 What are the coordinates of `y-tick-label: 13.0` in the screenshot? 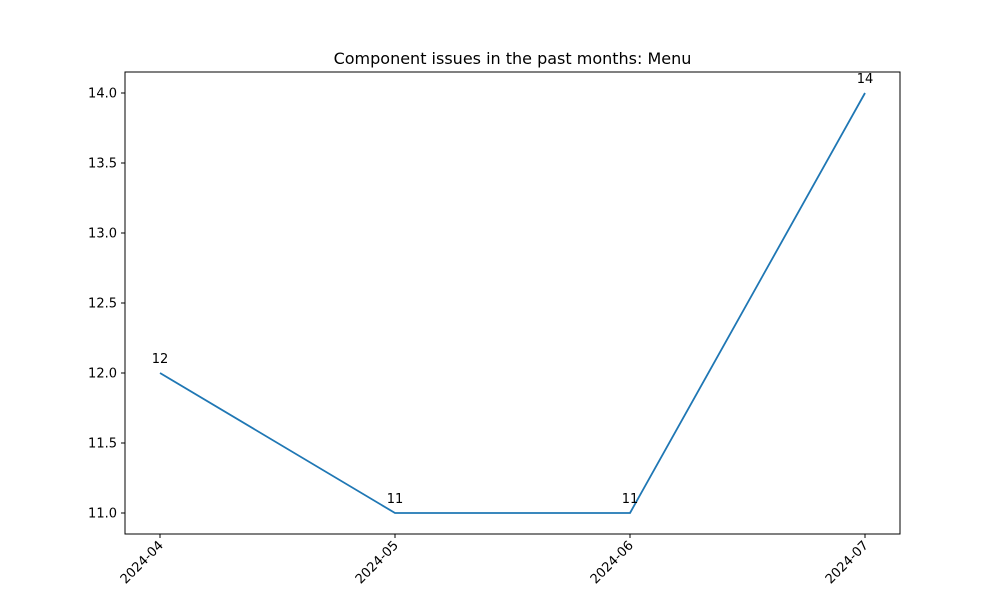 It's located at (102, 234).